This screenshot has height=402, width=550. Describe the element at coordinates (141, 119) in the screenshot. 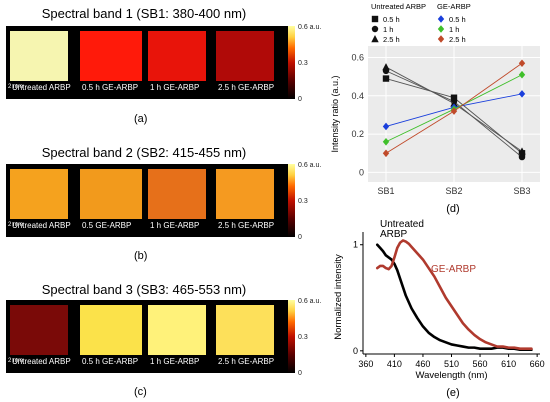

I see `panel-caption: (a)` at that location.